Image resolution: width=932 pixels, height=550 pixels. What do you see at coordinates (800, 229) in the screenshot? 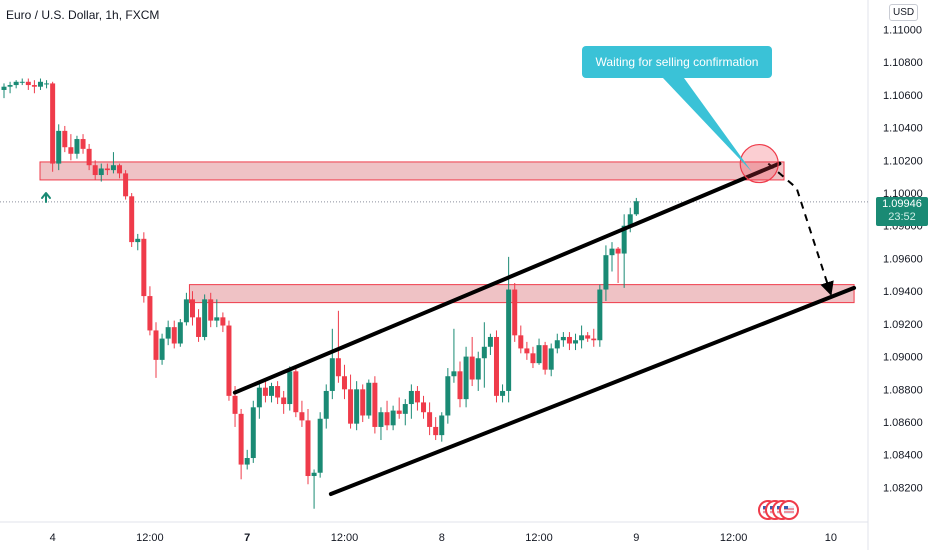
I see `projection-arrow` at bounding box center [800, 229].